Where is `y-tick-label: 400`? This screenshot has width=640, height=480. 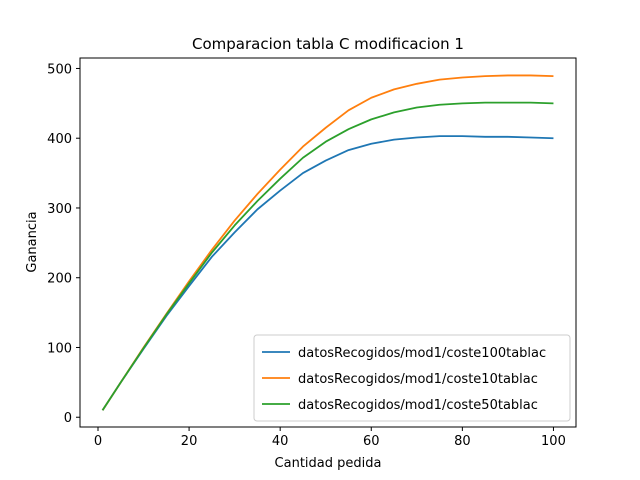
y-tick-label: 400 is located at coordinates (59, 139).